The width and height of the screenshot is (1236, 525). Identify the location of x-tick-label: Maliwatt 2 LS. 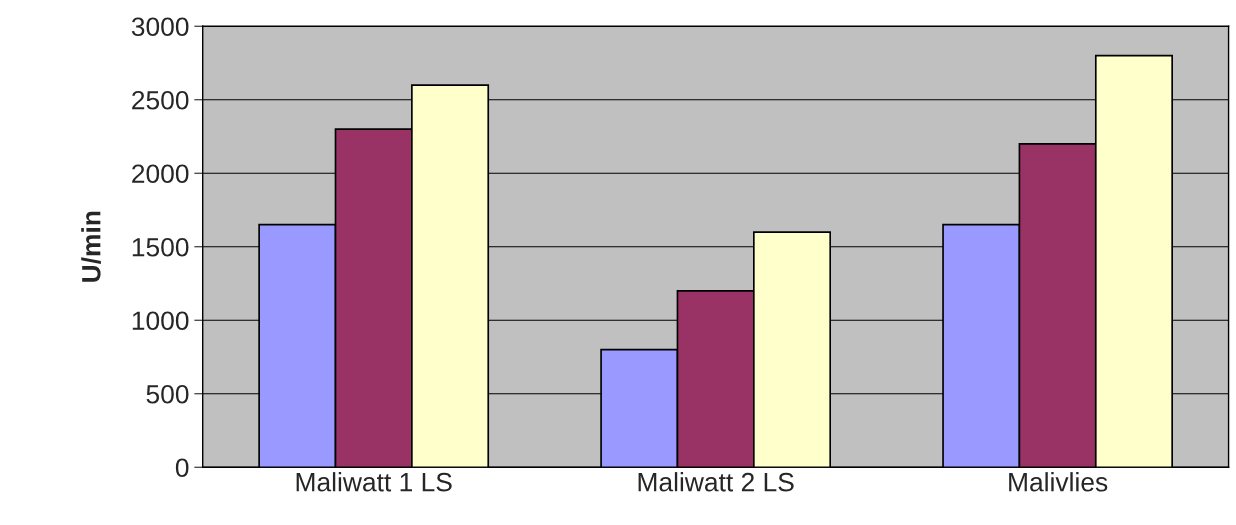
(716, 482).